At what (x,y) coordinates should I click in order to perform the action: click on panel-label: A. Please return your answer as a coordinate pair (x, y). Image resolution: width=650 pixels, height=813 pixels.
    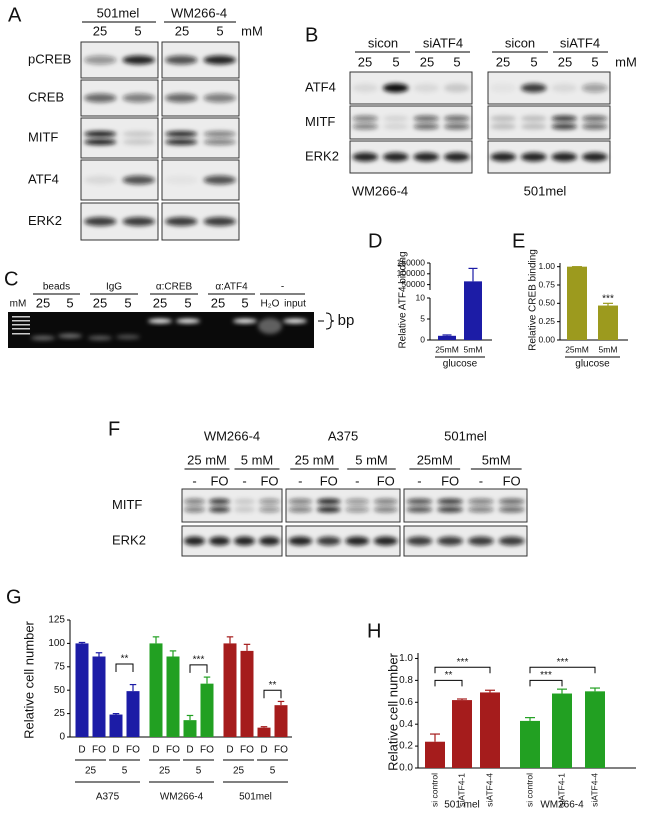
    Looking at the image, I should click on (15, 15).